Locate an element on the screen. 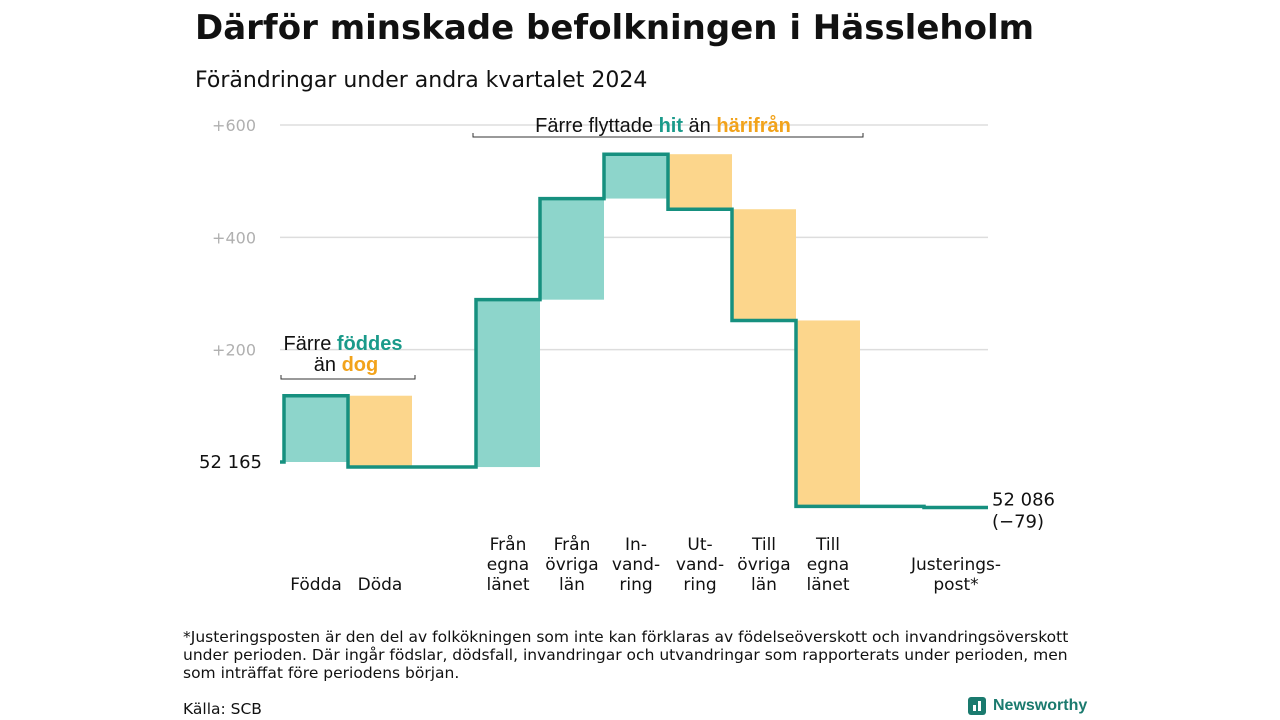 The image size is (1280, 720). y-tick-label: +400 is located at coordinates (234, 237).